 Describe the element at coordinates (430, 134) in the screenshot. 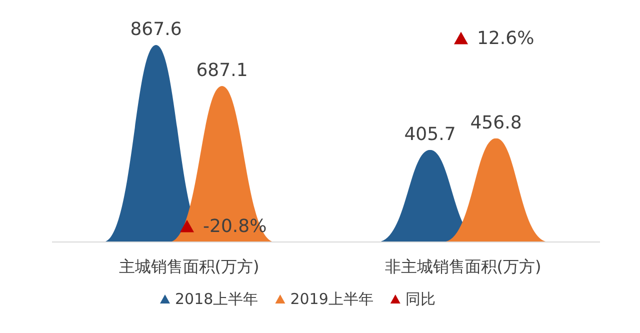

I see `data-label: 405.7` at that location.